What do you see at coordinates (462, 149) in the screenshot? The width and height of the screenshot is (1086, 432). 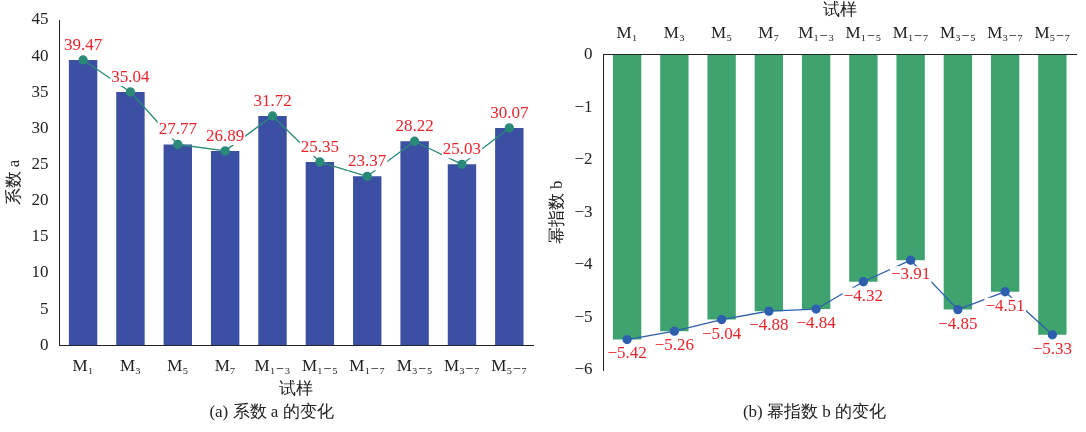 I see `data-label: 25.03` at bounding box center [462, 149].